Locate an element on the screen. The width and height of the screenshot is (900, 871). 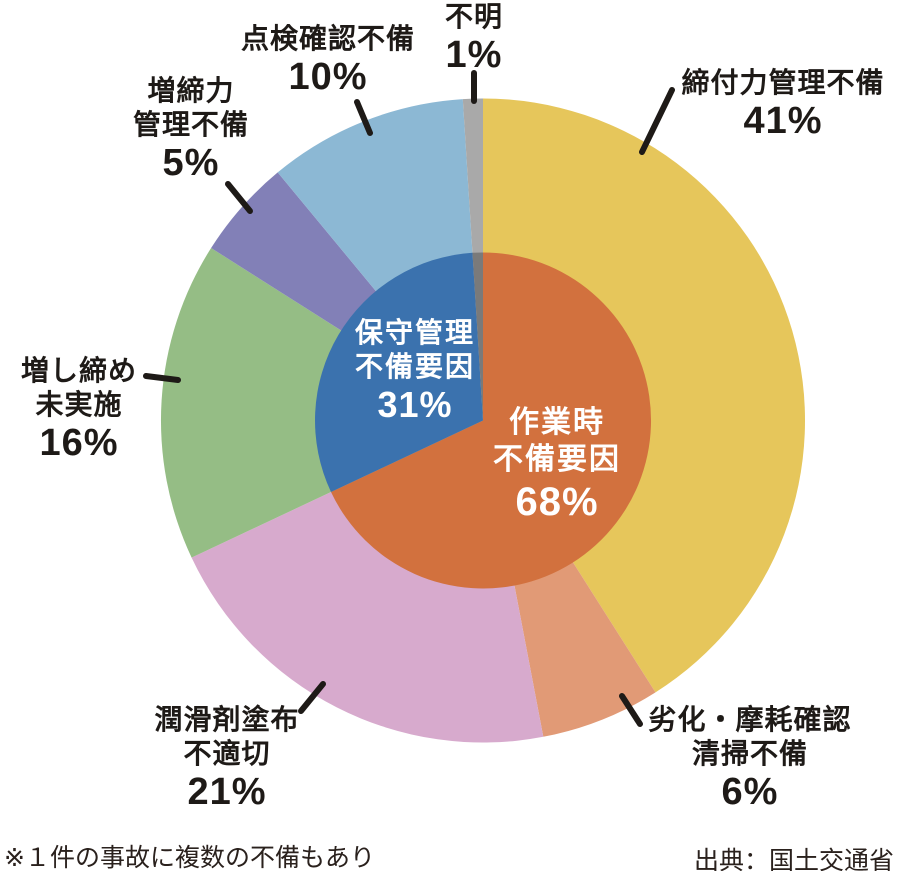
slice-label-text: 清掃不備 is located at coordinates (750, 753).